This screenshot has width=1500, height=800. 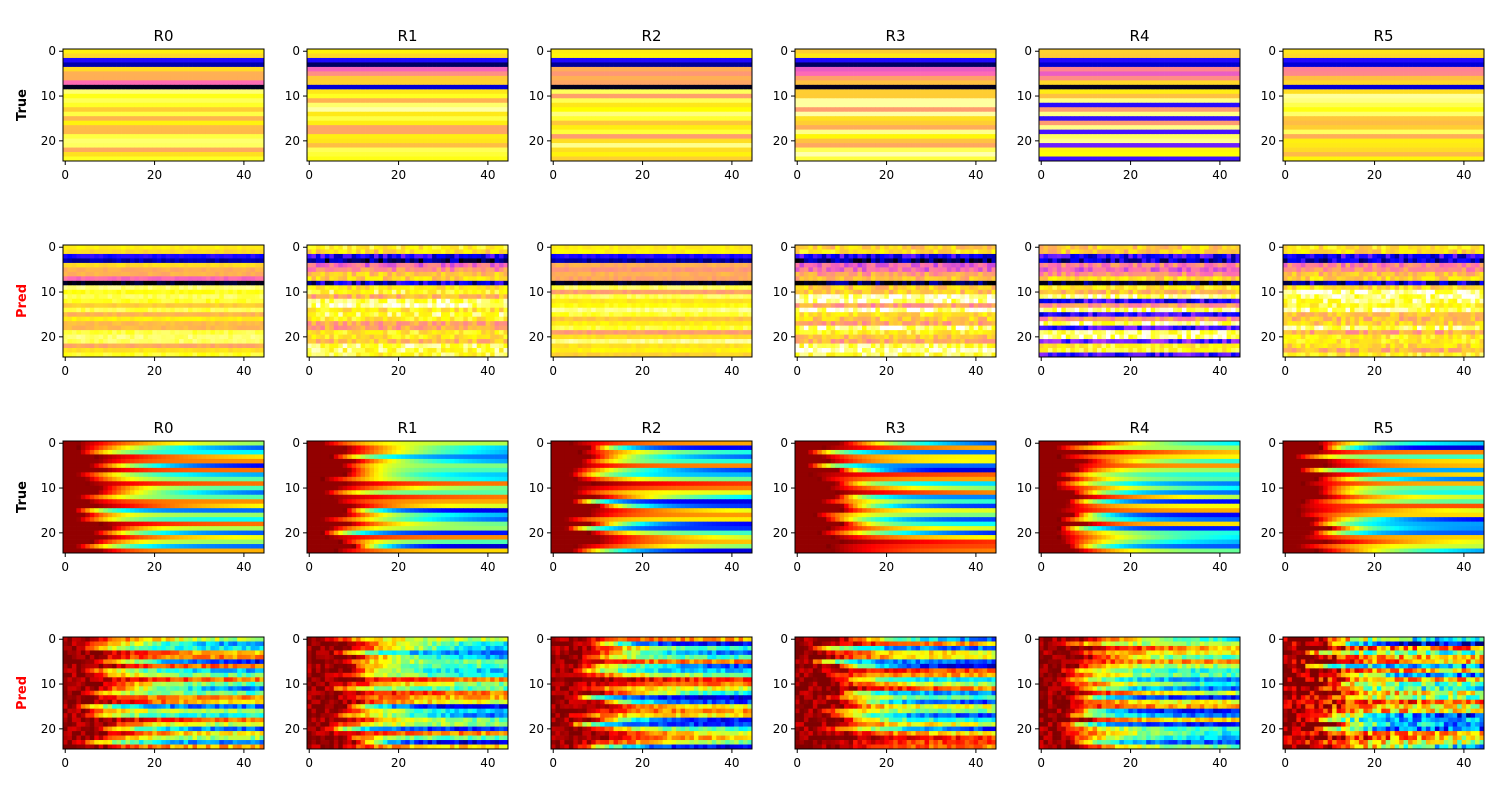 I want to click on y-tick-label: 0, so click(x=540, y=51).